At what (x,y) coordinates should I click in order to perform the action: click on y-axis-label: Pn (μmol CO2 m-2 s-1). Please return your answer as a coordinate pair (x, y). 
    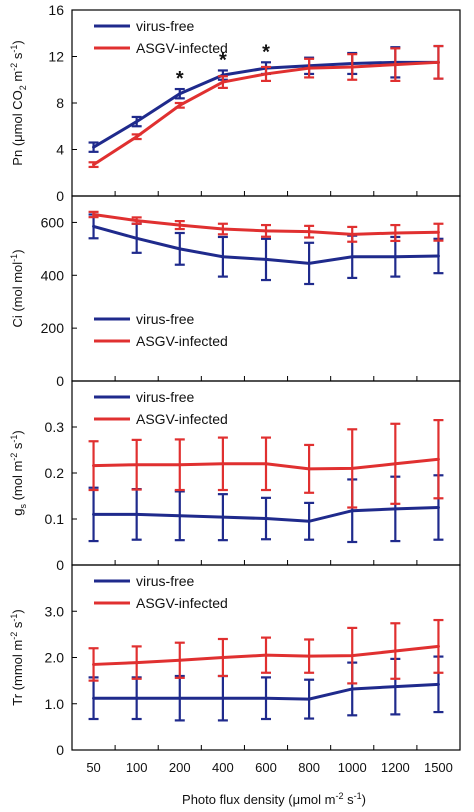
    Looking at the image, I should click on (18, 102).